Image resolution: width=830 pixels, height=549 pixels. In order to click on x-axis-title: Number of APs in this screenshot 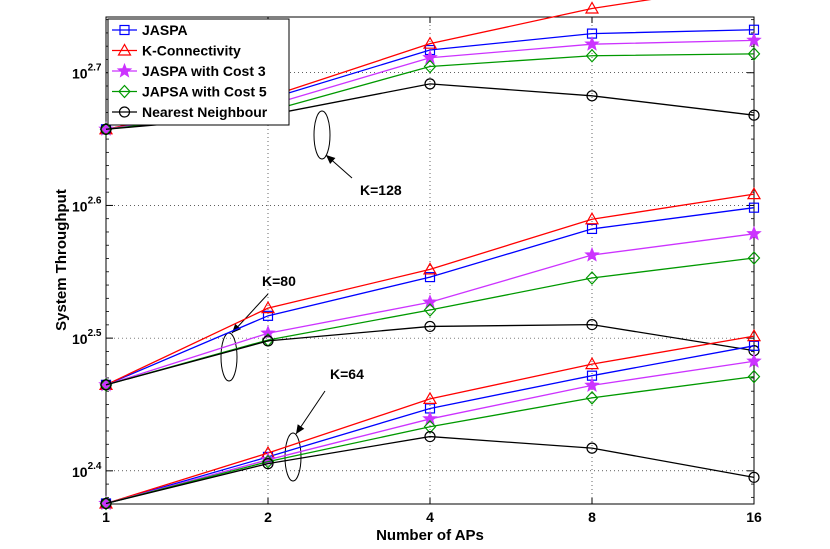, I will do `click(430, 535)`.